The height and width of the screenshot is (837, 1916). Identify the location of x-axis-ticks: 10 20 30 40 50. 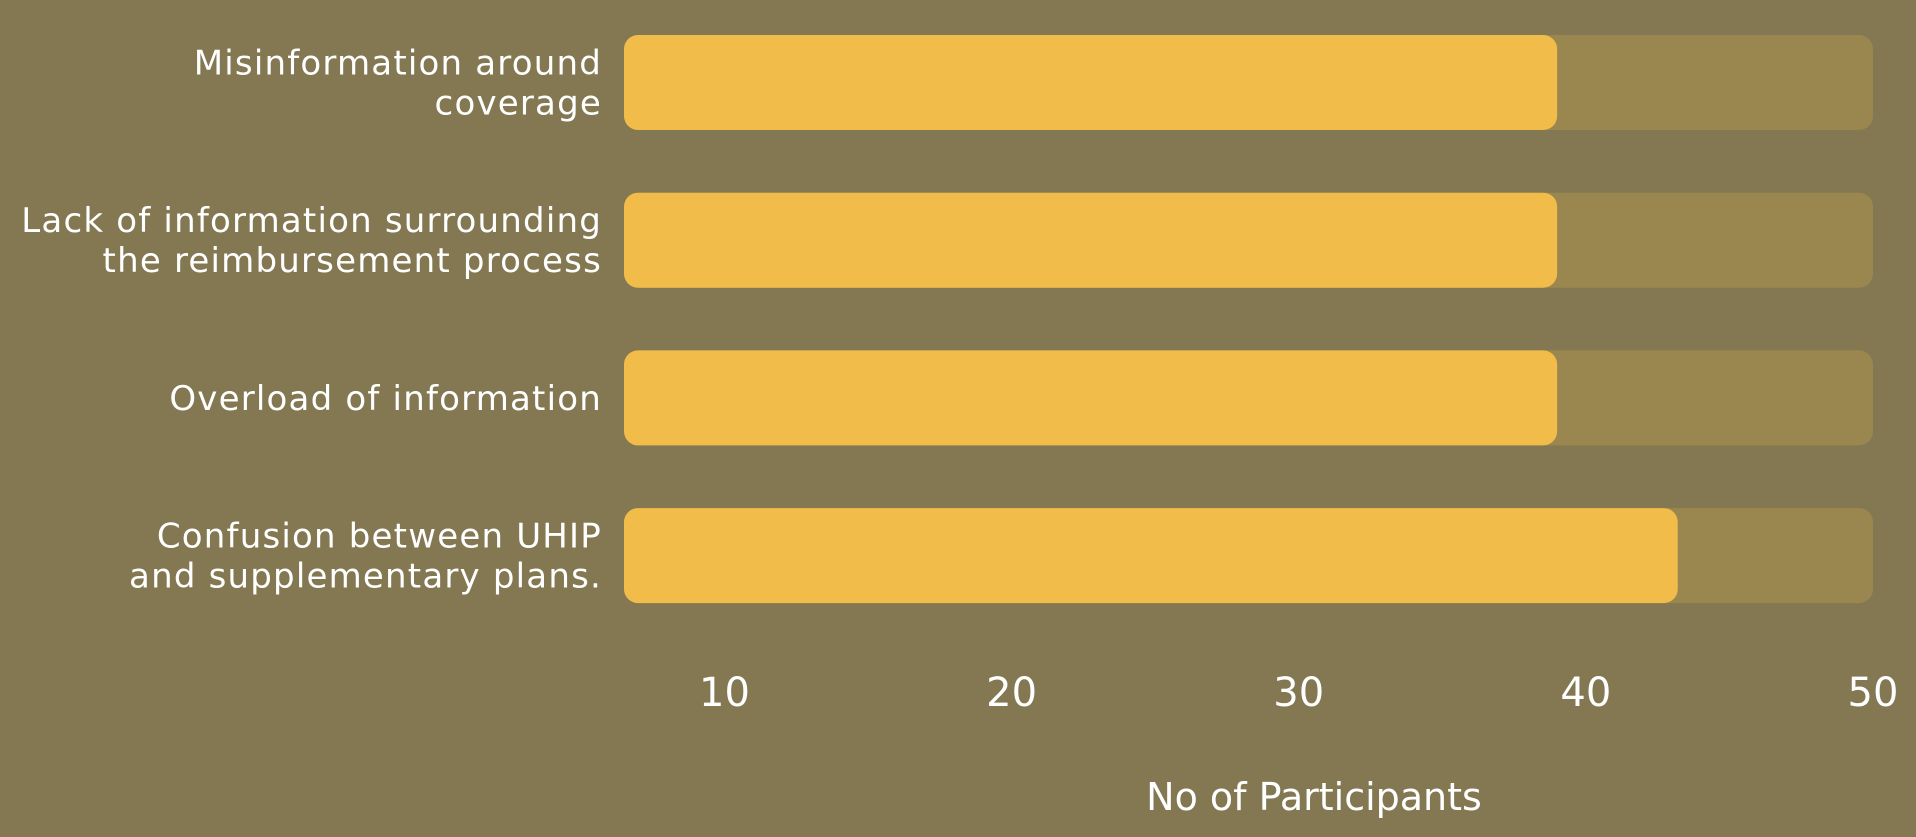
(1298, 693).